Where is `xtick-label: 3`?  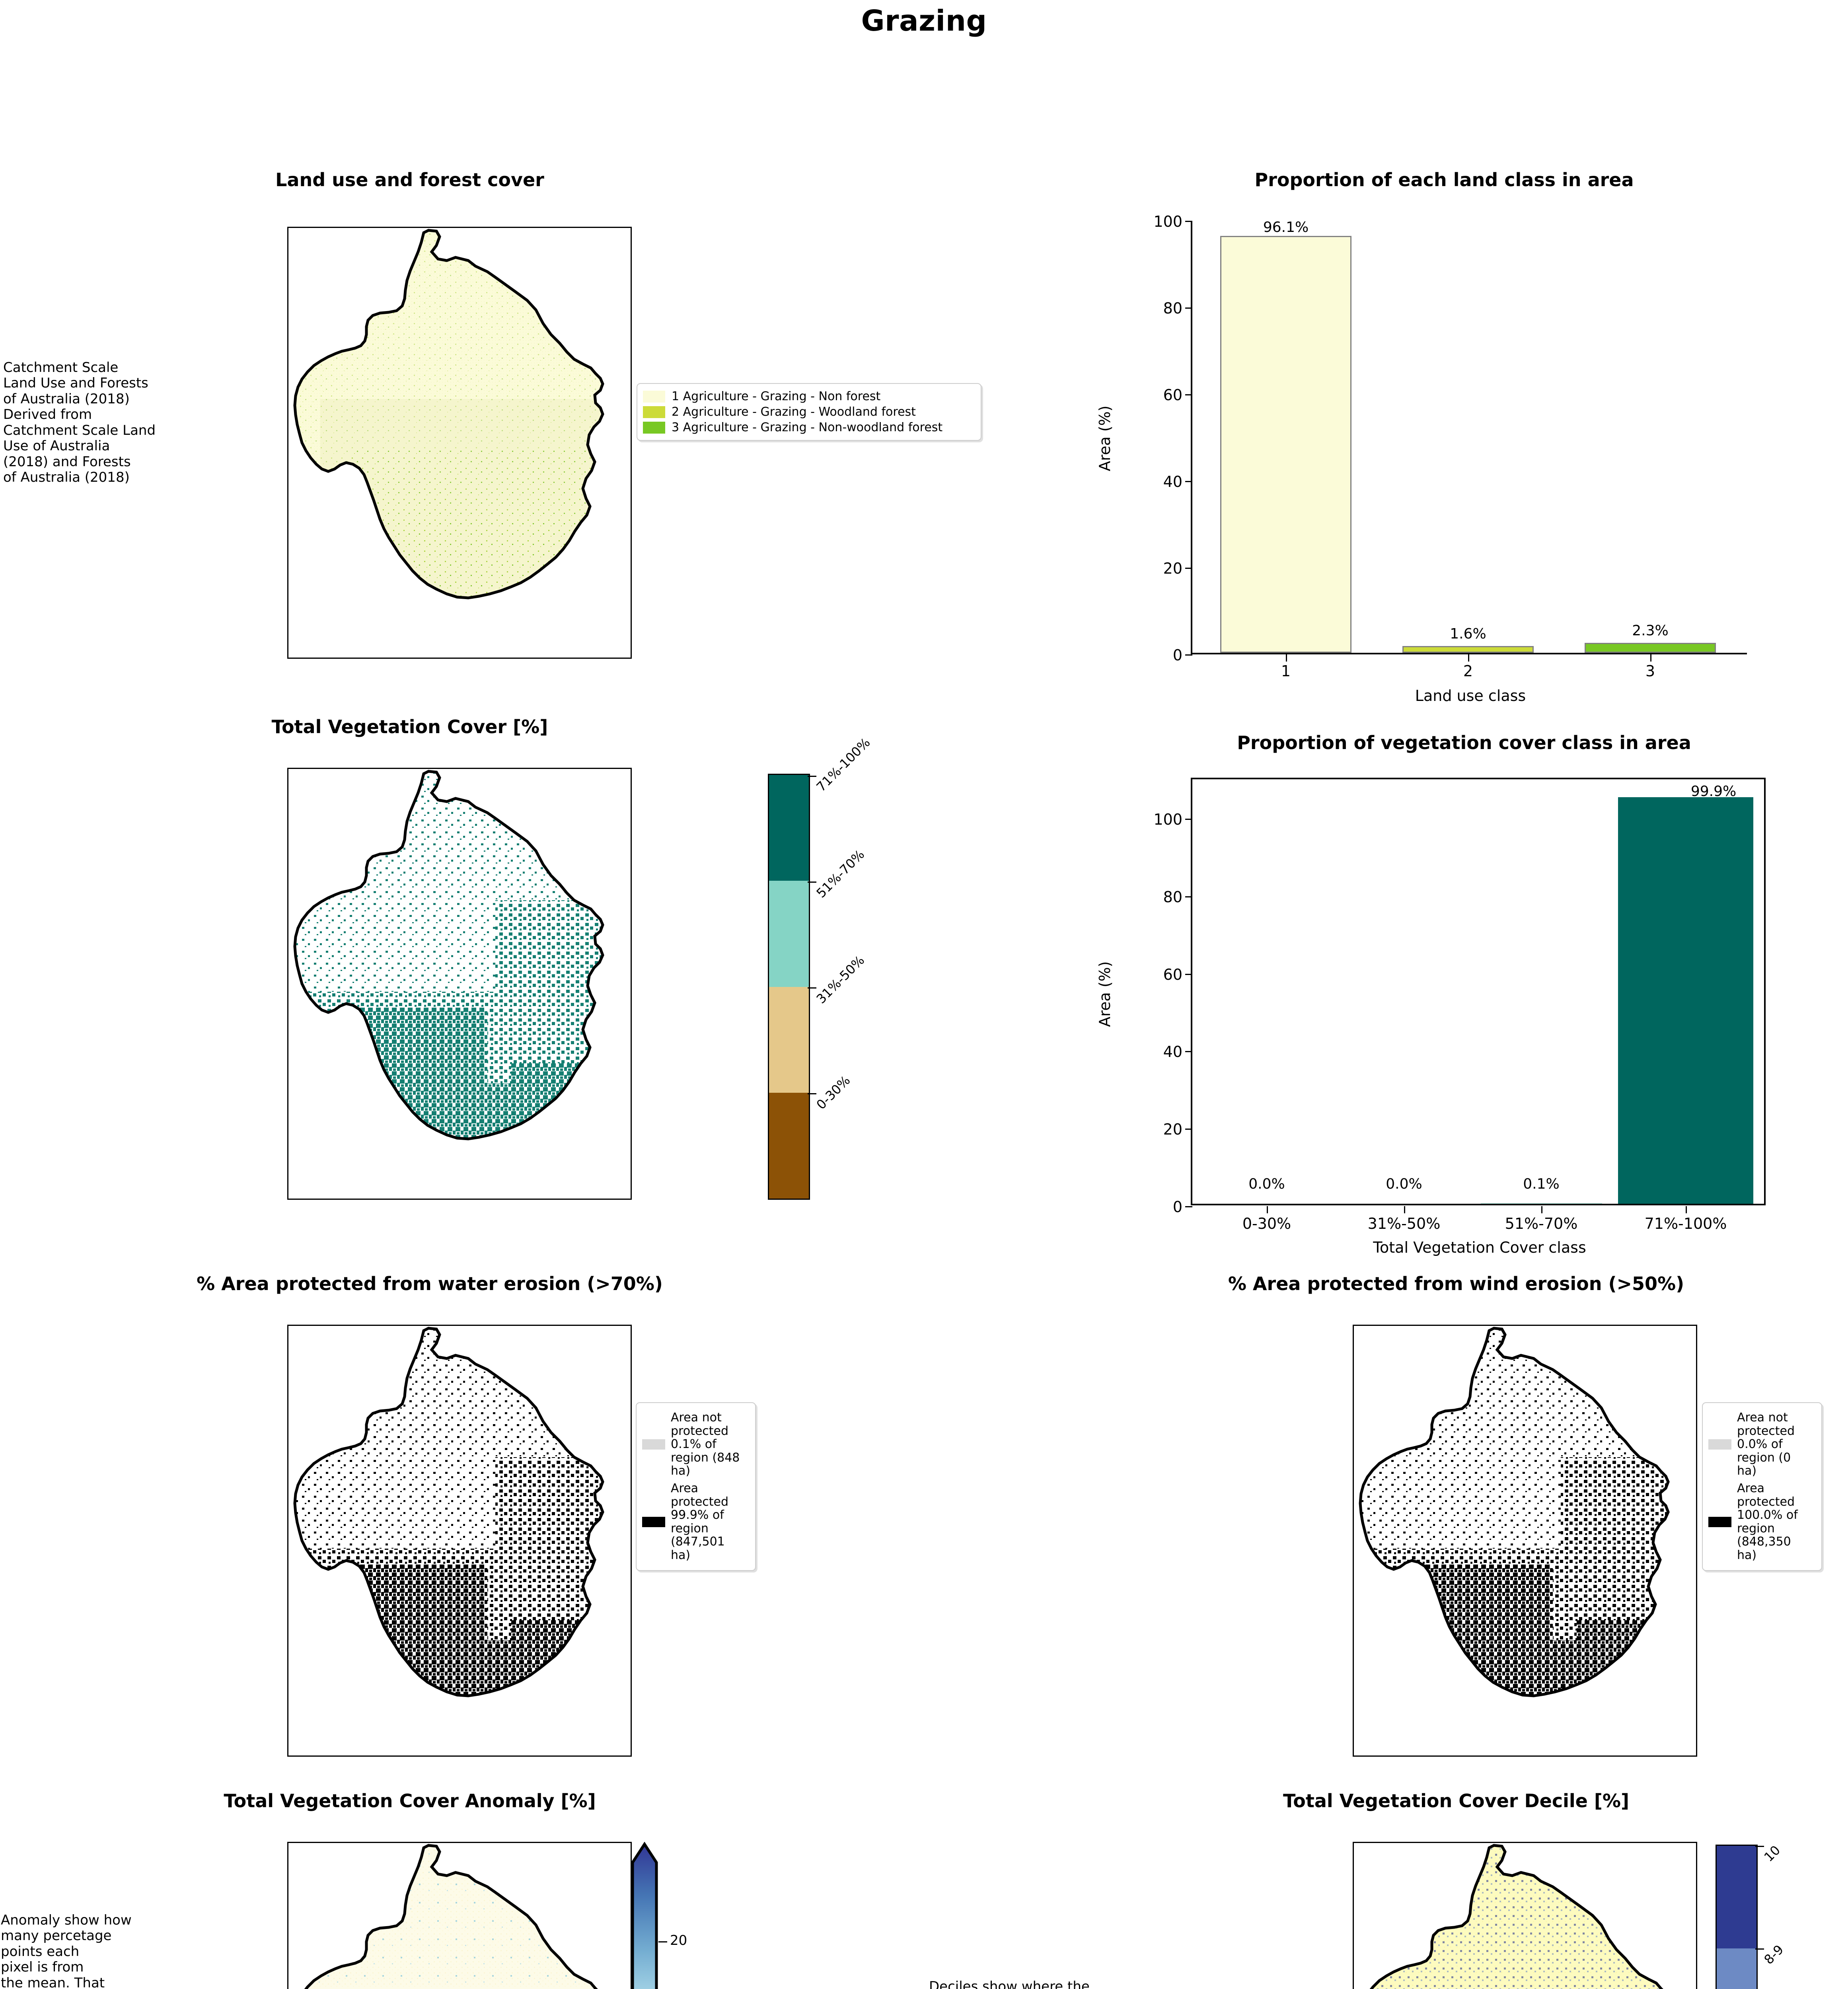 xtick-label: 3 is located at coordinates (1650, 671).